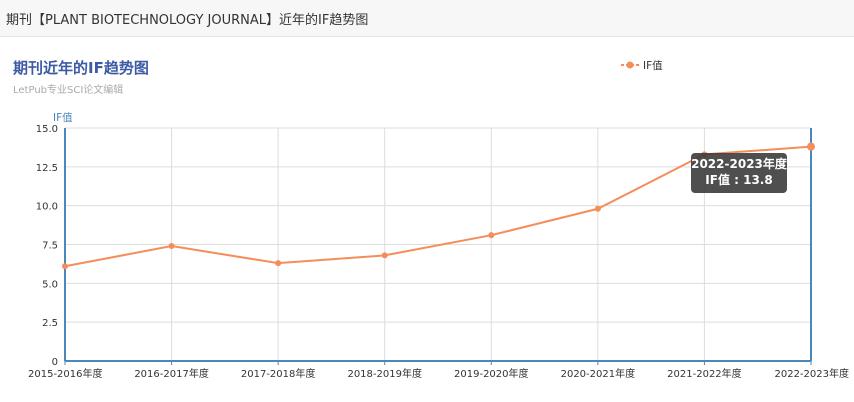 The height and width of the screenshot is (402, 854). What do you see at coordinates (642, 65) in the screenshot?
I see `legend: IF值` at bounding box center [642, 65].